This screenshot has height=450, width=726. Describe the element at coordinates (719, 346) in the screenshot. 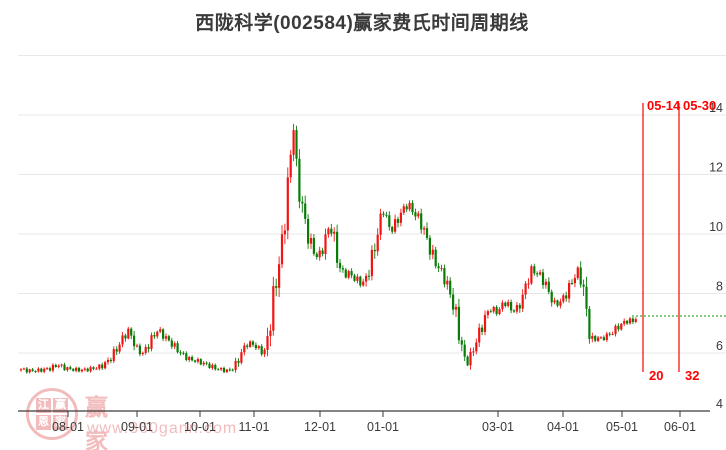

I see `y-axis-label: 6` at that location.